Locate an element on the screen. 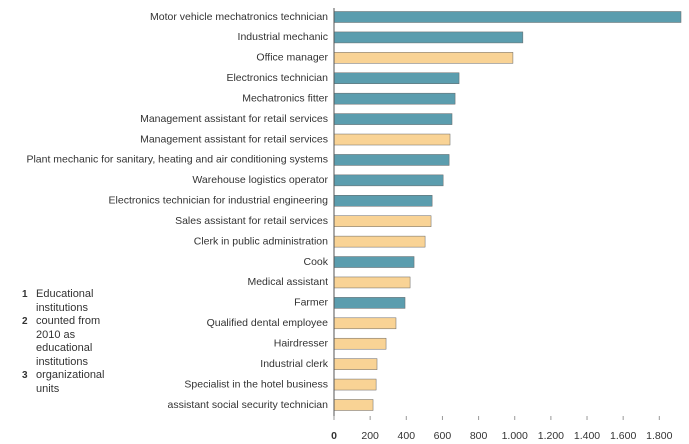 Image resolution: width=689 pixels, height=444 pixels. y-tick-label: Sales assistant for retail services is located at coordinates (251, 221).